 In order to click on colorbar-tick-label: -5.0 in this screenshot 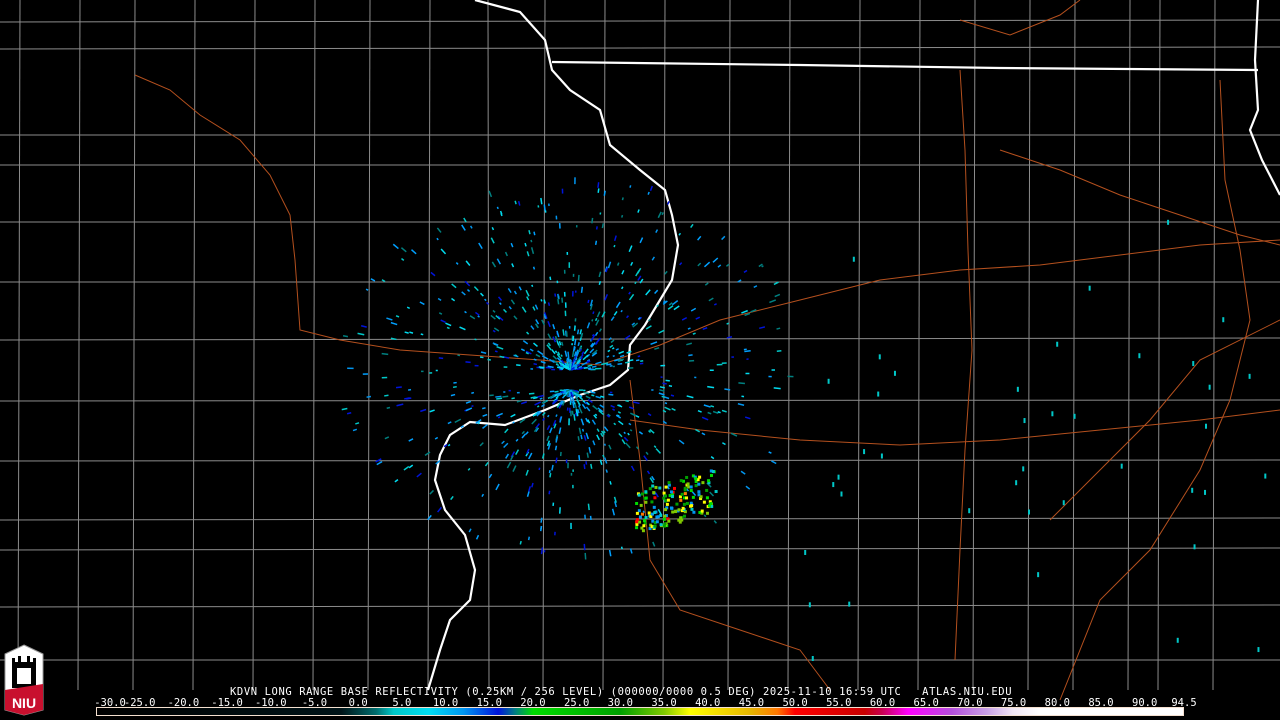, I will do `click(314, 703)`.